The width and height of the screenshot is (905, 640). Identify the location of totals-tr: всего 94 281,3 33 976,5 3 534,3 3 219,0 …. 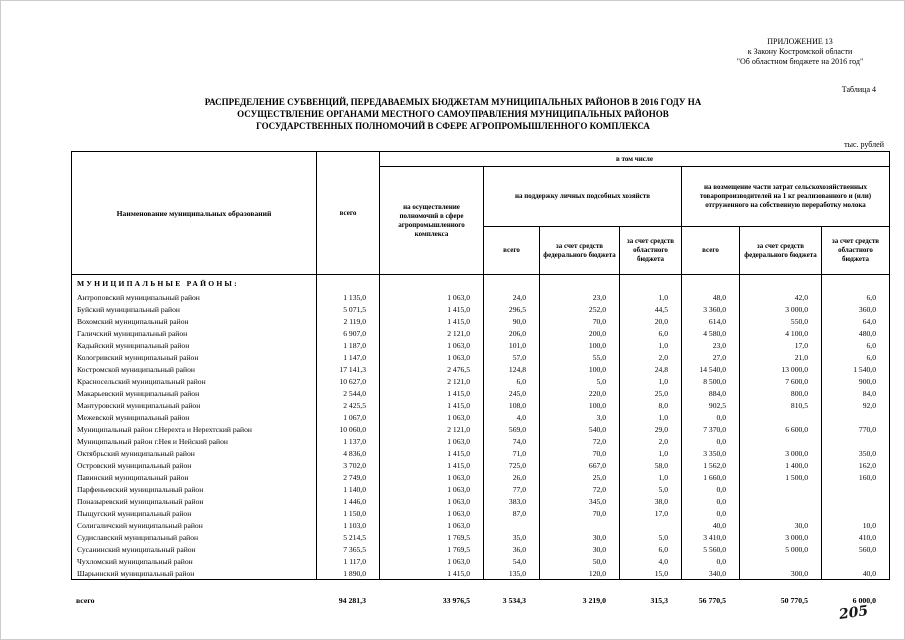
(480, 600).